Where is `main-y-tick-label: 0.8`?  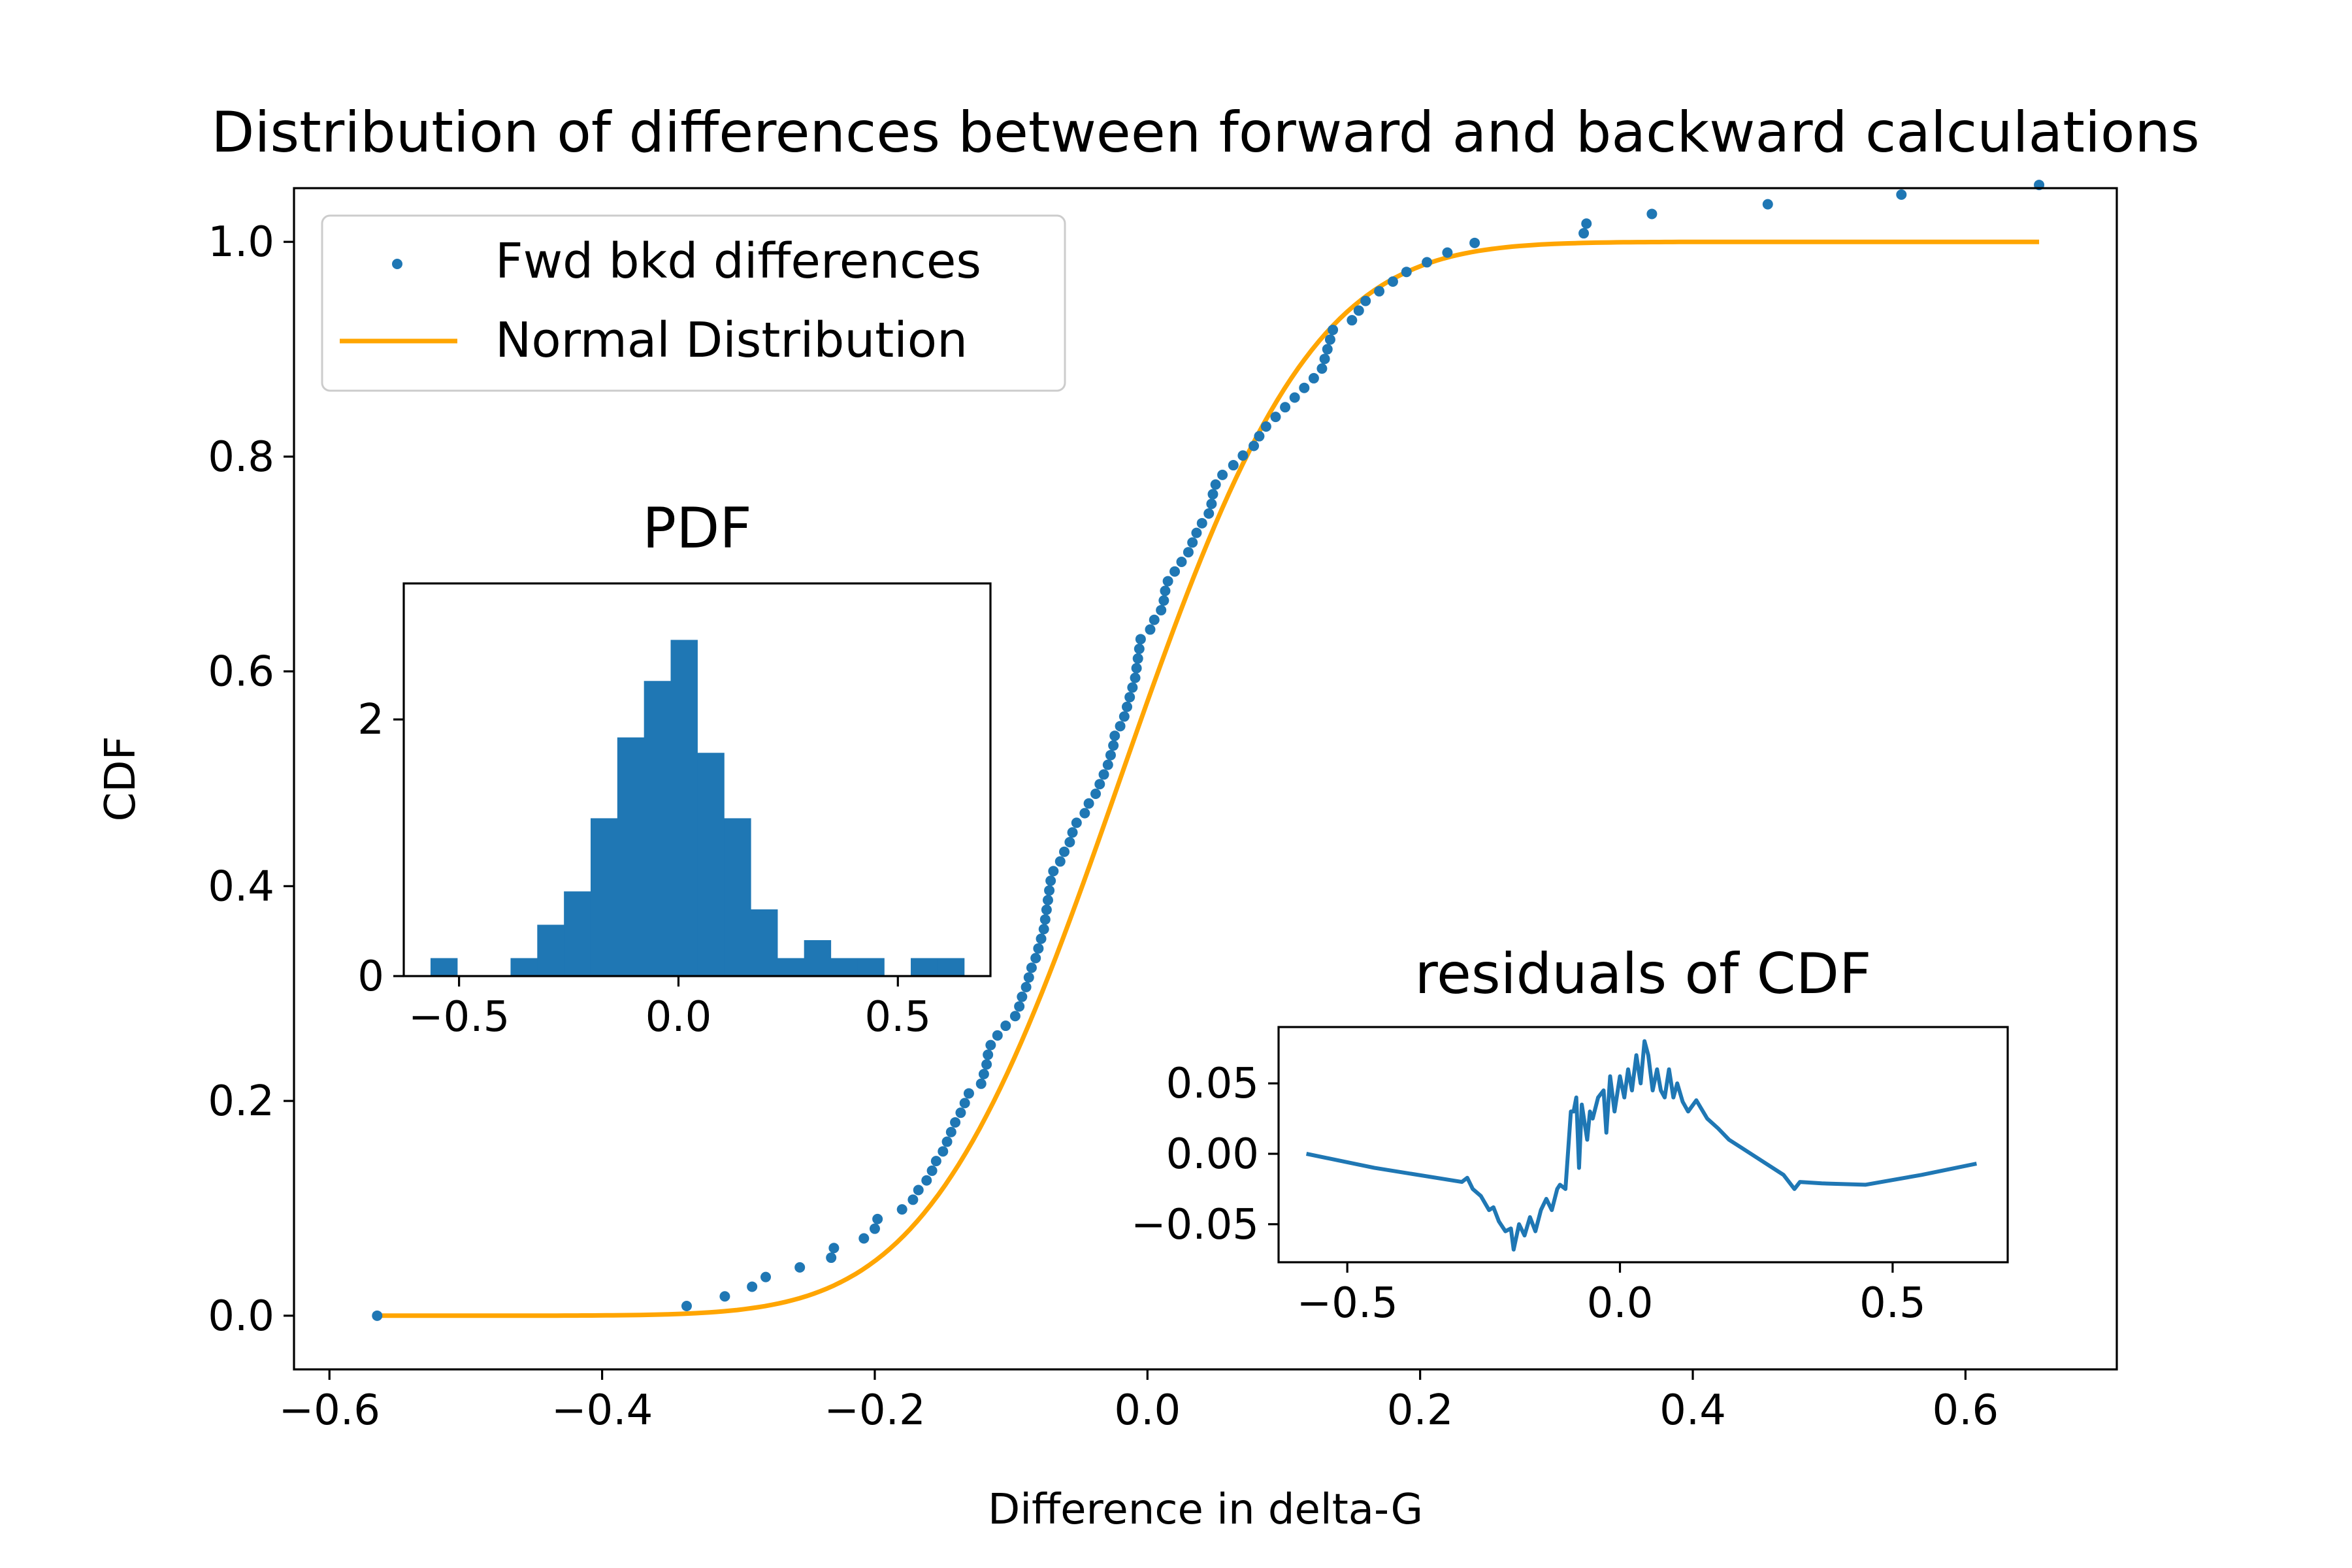 main-y-tick-label: 0.8 is located at coordinates (241, 457).